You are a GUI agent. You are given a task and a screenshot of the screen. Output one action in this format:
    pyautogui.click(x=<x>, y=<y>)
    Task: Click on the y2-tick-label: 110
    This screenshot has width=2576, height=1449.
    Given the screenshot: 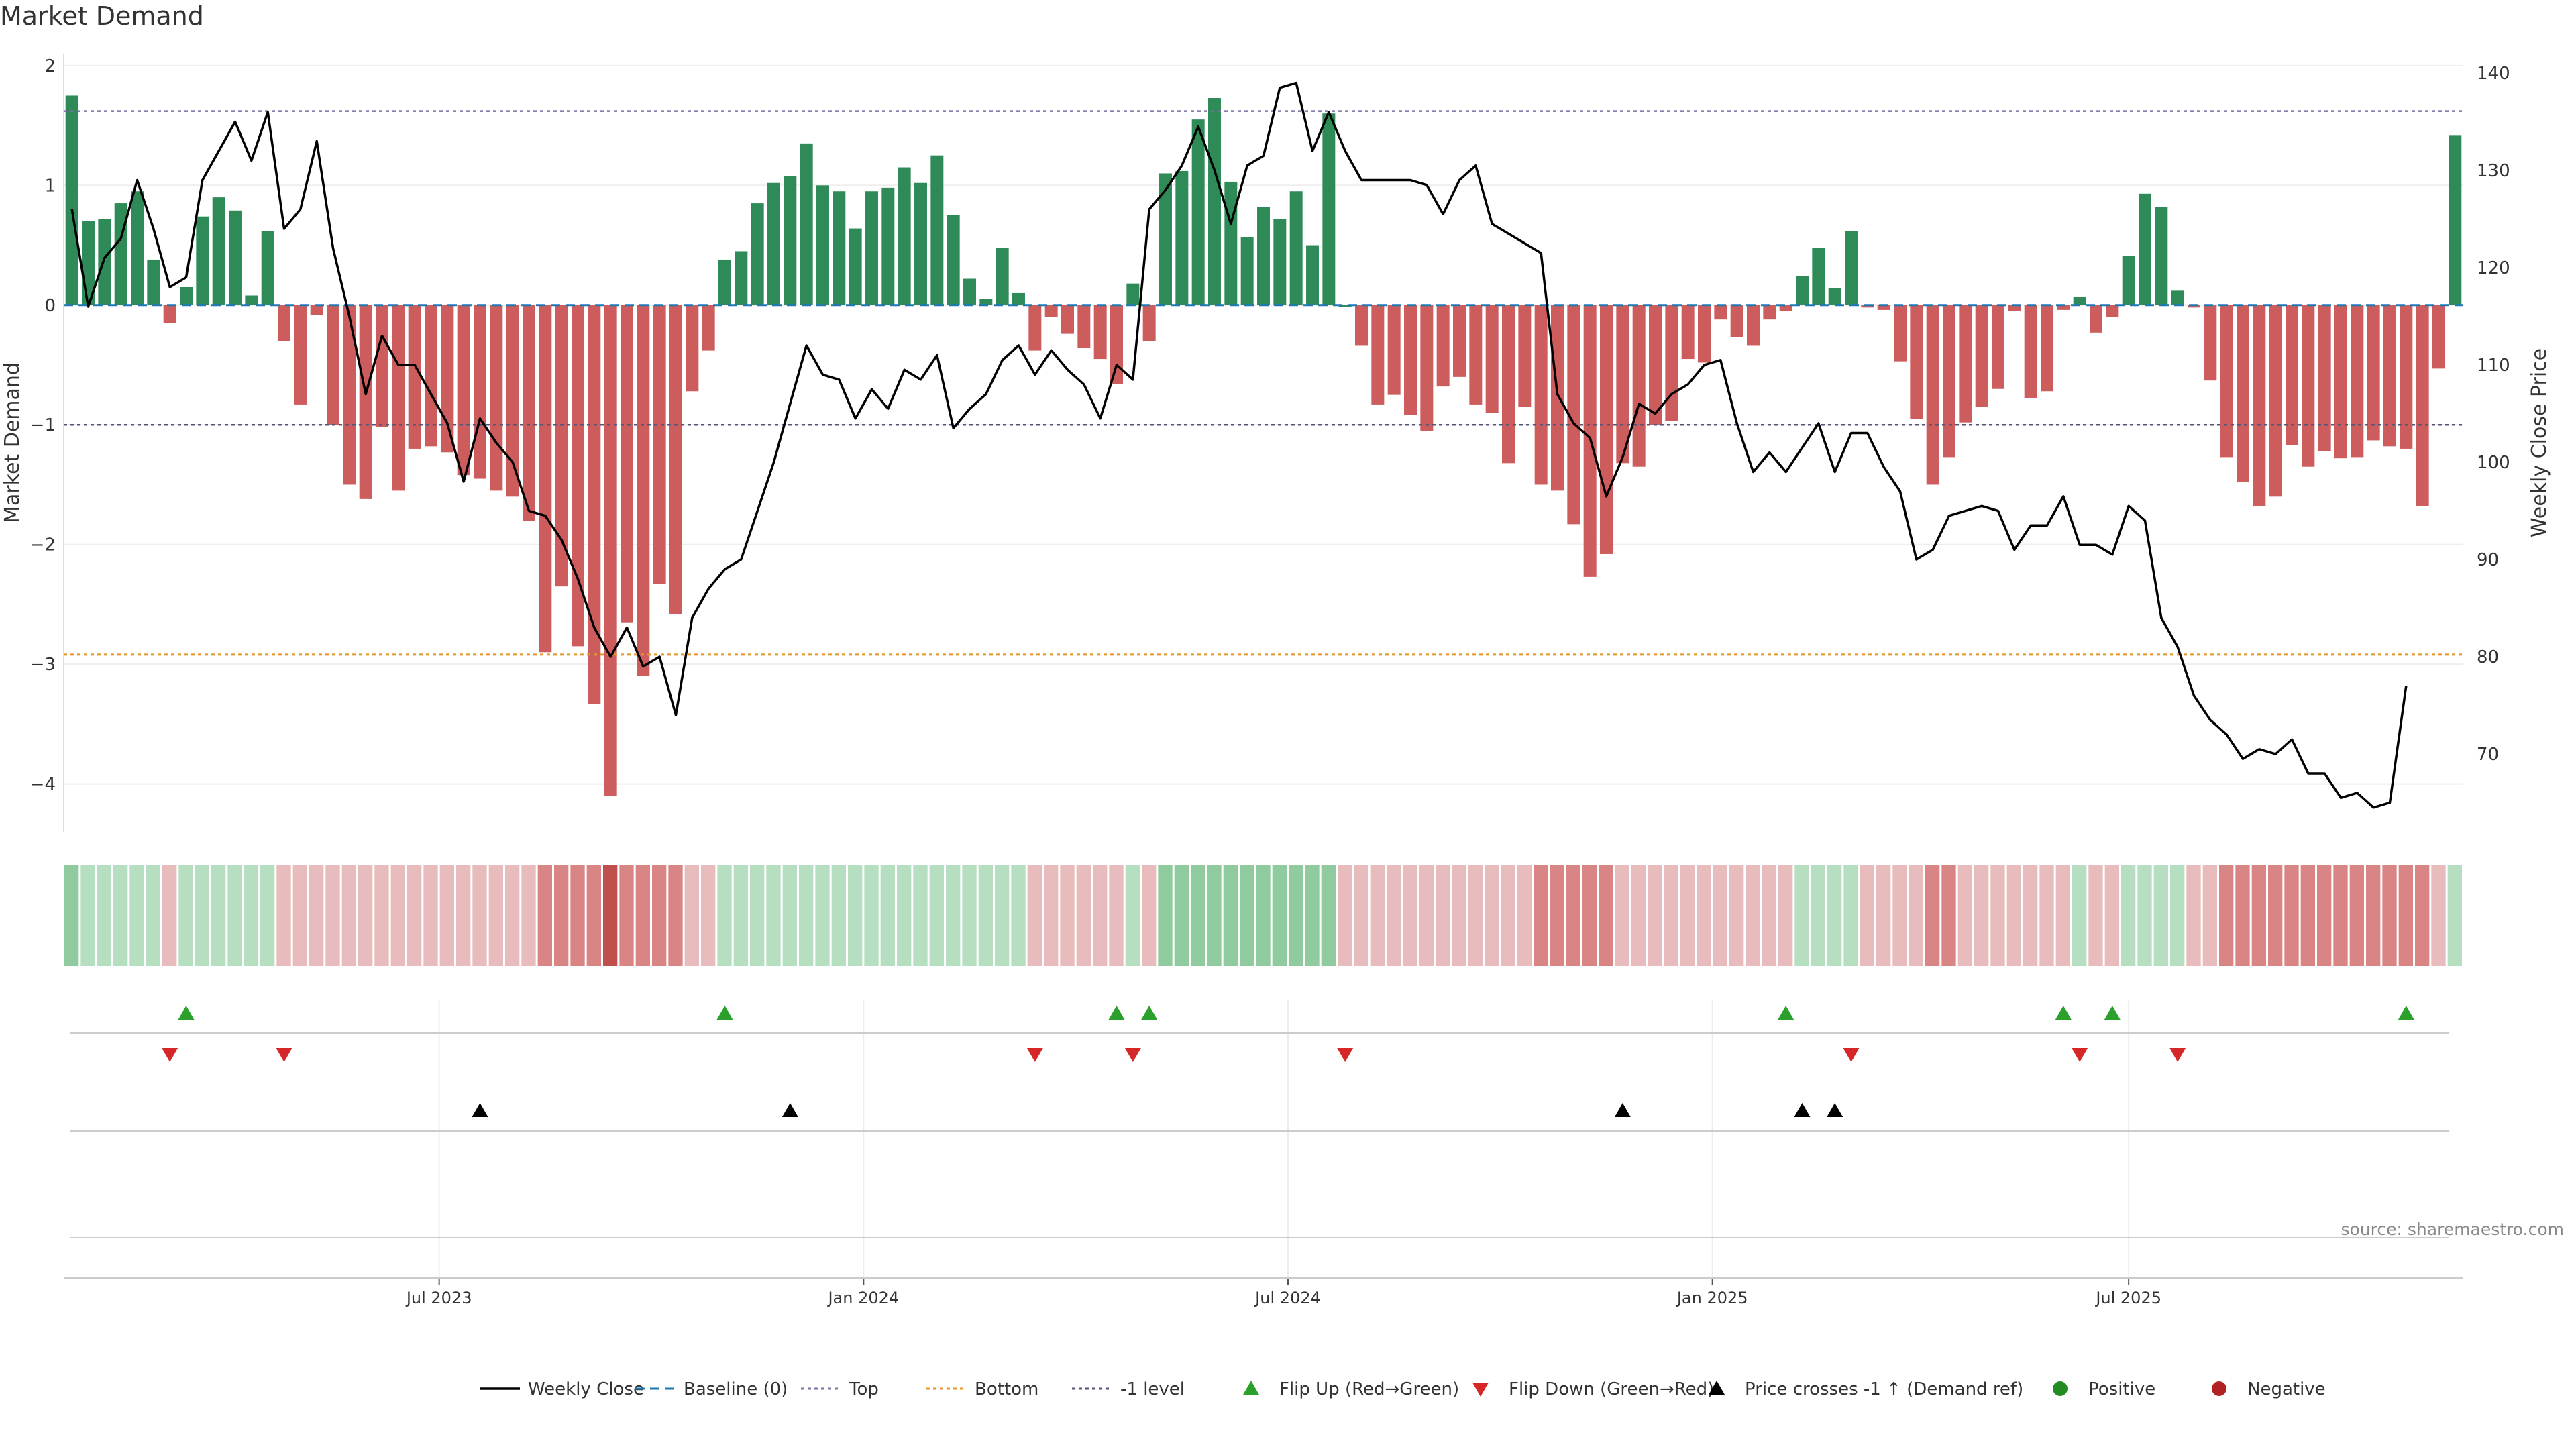 What is the action you would take?
    pyautogui.click(x=2493, y=366)
    